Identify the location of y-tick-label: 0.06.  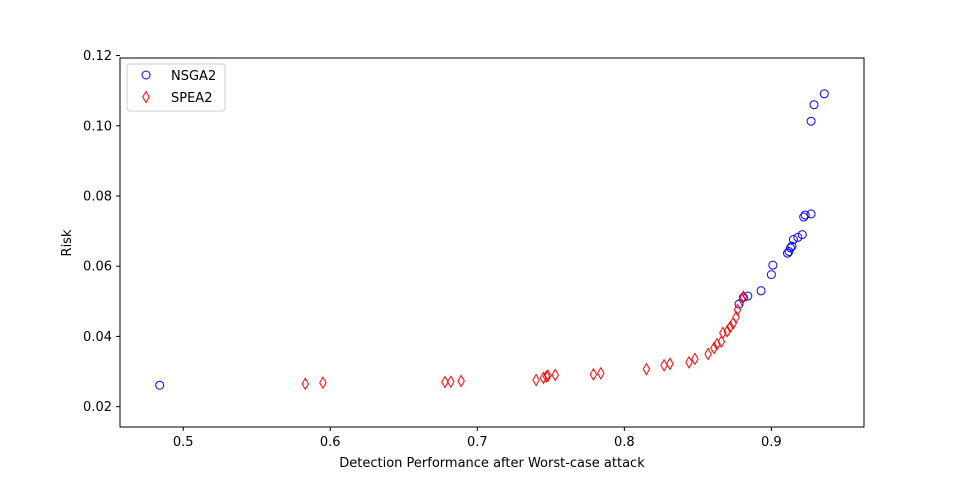
(97, 267).